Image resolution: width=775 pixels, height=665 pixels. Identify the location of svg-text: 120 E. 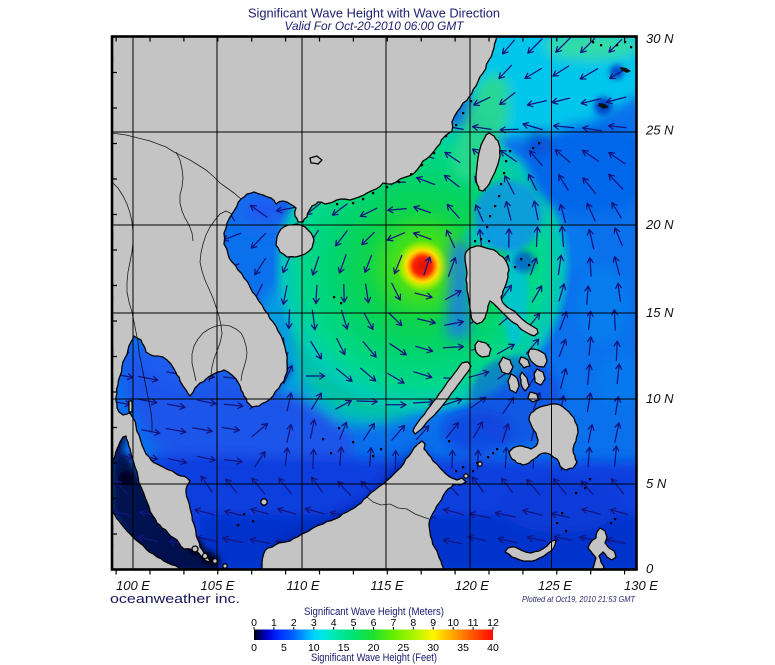
(472, 585).